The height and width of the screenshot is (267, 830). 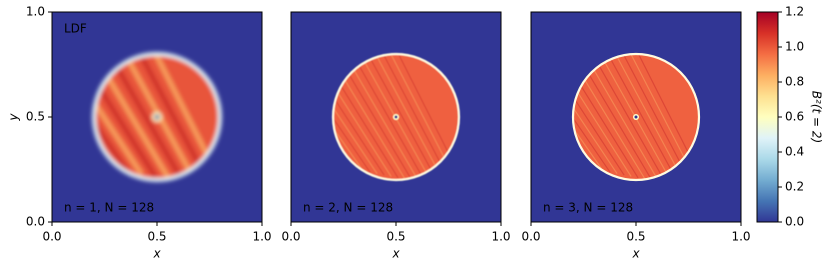 I want to click on panel-label: n = 3, N = 128, so click(x=588, y=208).